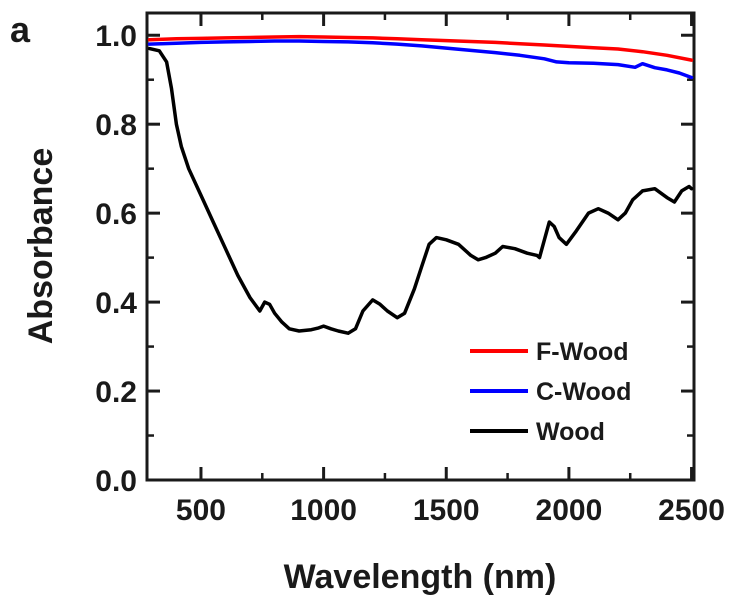 The height and width of the screenshot is (601, 740). What do you see at coordinates (446, 510) in the screenshot?
I see `x-tick-label: 1500` at bounding box center [446, 510].